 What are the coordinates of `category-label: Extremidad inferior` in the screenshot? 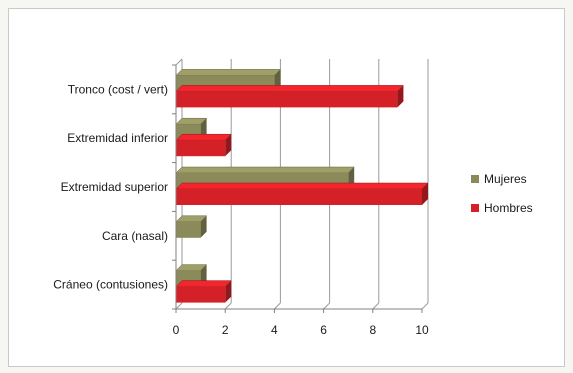 It's located at (117, 138).